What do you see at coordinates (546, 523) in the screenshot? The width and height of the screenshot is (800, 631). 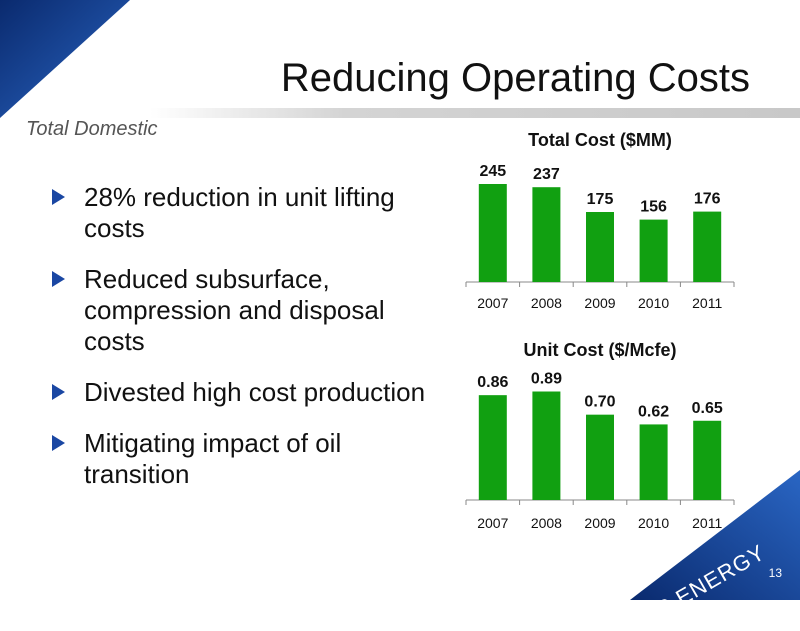 I see `unit-cost-tick-label: 2008` at bounding box center [546, 523].